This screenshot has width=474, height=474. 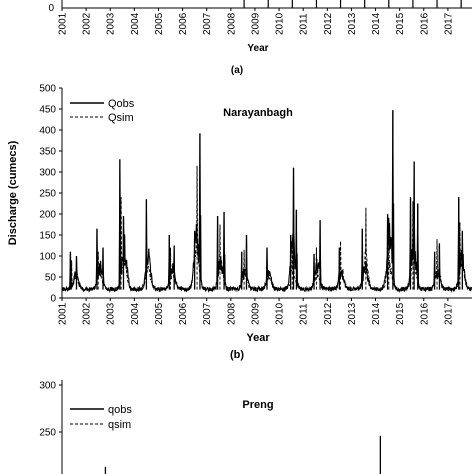 I want to click on panel-a-x-tick-2005: 2005, so click(x=159, y=23).